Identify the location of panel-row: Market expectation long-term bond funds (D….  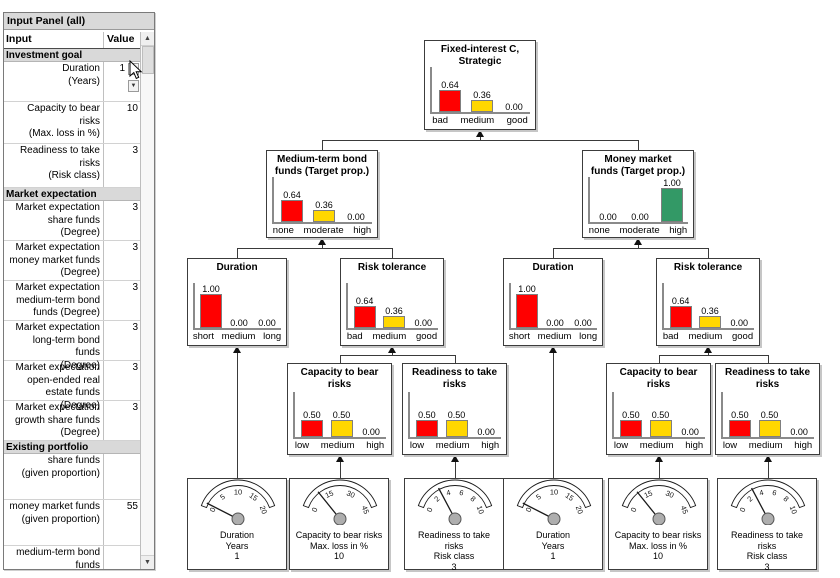
(72, 346).